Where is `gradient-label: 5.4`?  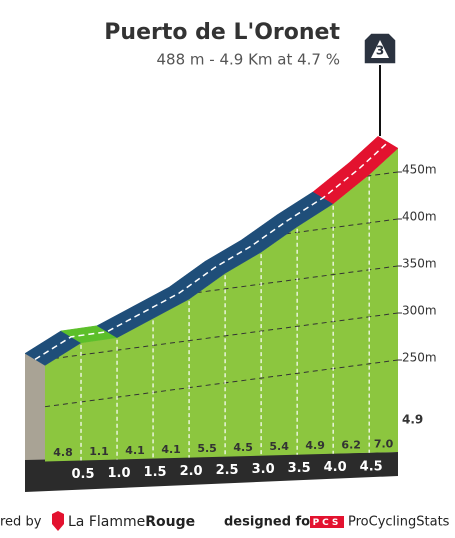
gradient-label: 5.4 is located at coordinates (279, 446).